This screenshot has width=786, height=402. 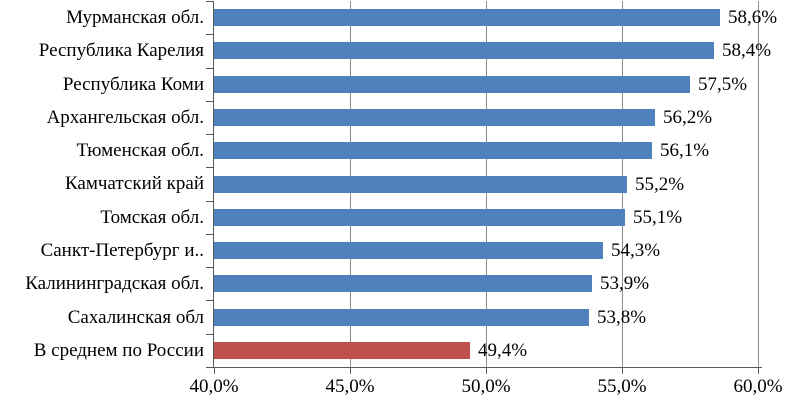 What do you see at coordinates (133, 84) in the screenshot?
I see `category-label: Республика Коми` at bounding box center [133, 84].